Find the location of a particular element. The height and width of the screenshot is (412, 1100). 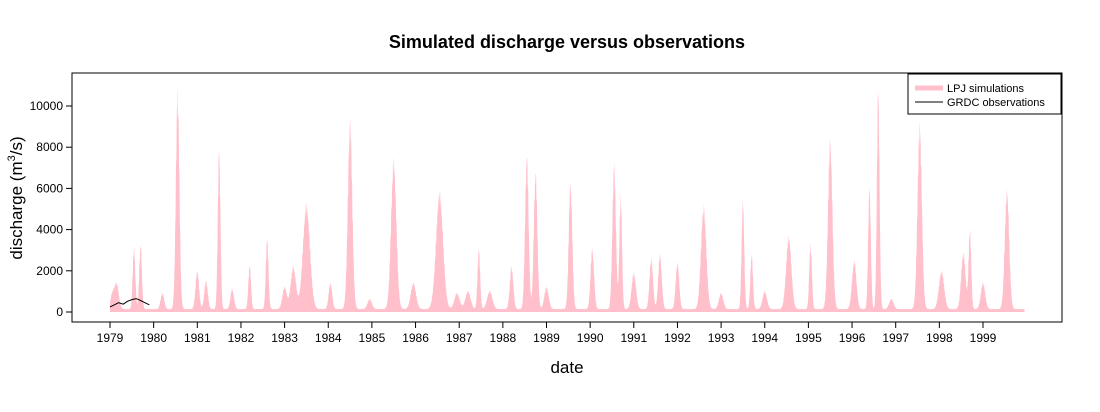

x-tick-label: 1988 is located at coordinates (502, 338).